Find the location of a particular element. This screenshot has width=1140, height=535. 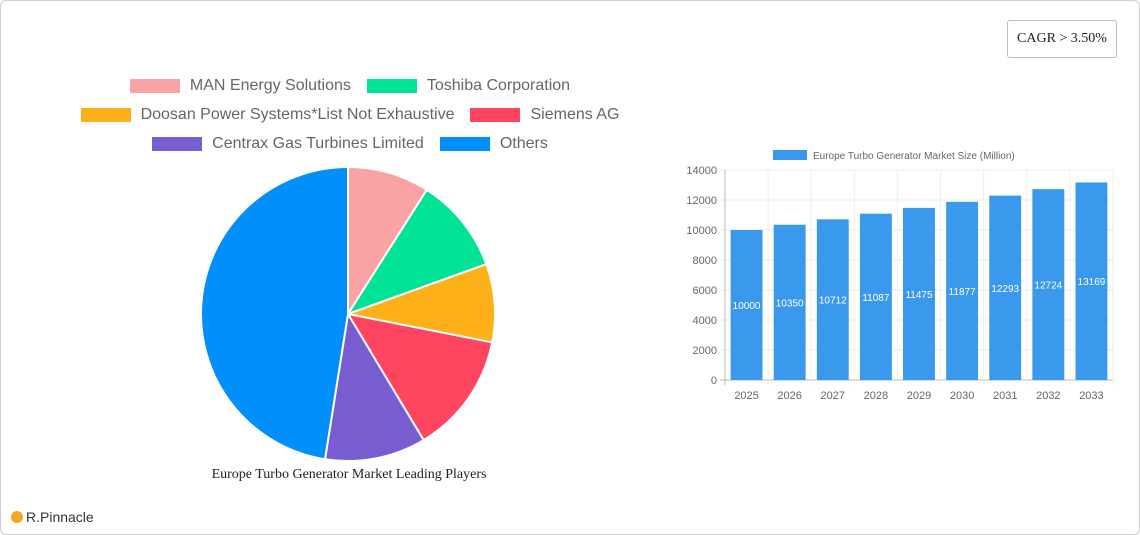

bar-value-label: 10000 is located at coordinates (747, 306).